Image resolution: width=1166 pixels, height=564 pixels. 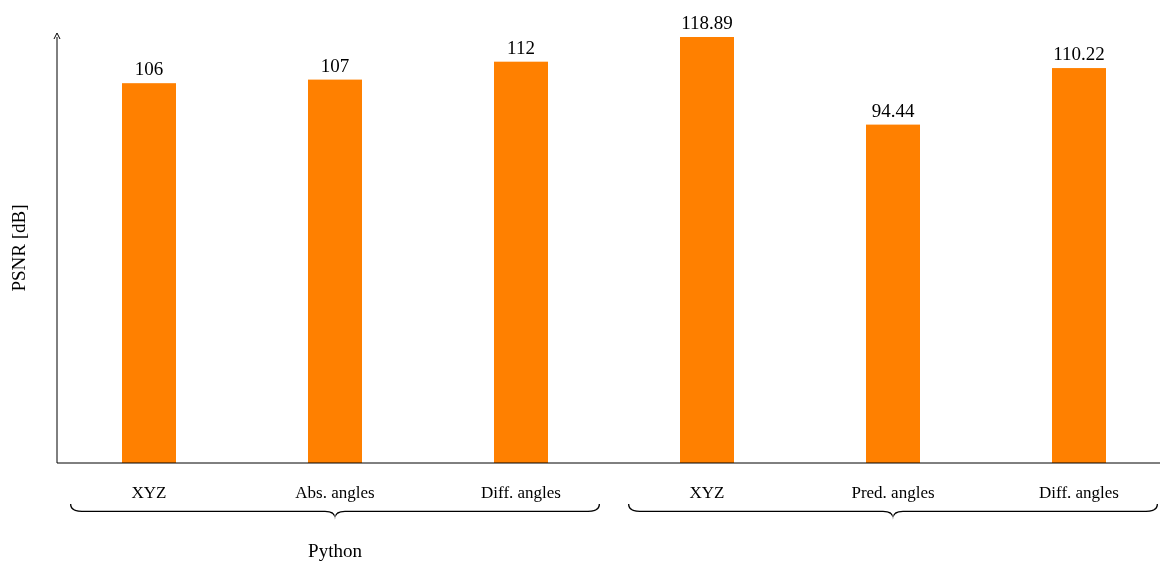 I want to click on data-label: 112, so click(x=521, y=47).